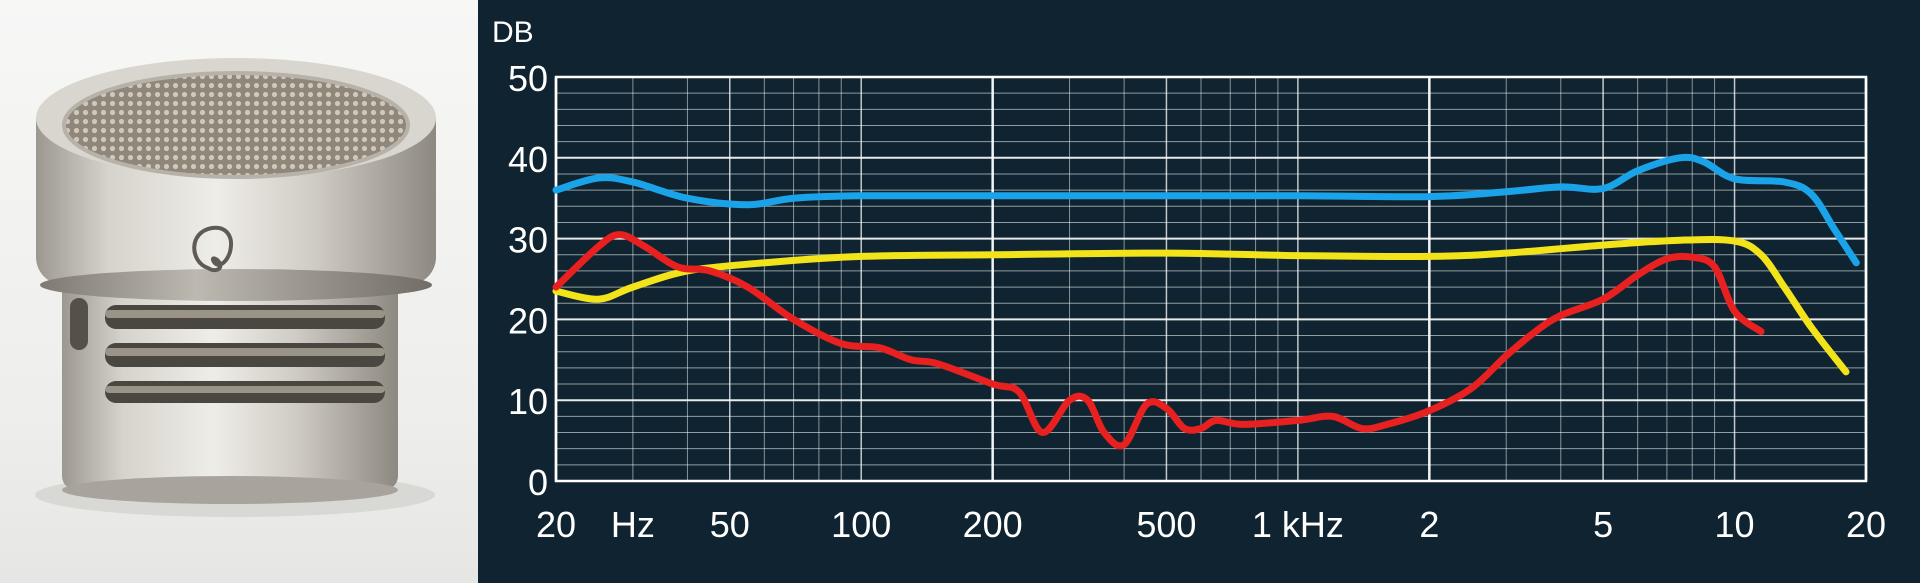 This screenshot has width=1920, height=588. I want to click on y-tick-label: 20, so click(528, 320).